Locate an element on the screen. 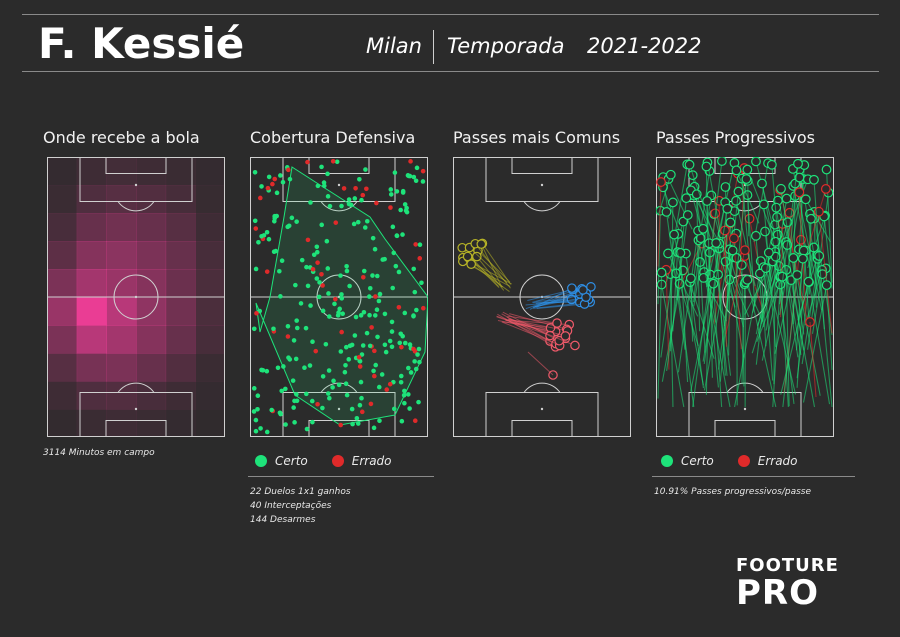 This screenshot has height=637, width=900. season-label: Temporada is located at coordinates (506, 46).